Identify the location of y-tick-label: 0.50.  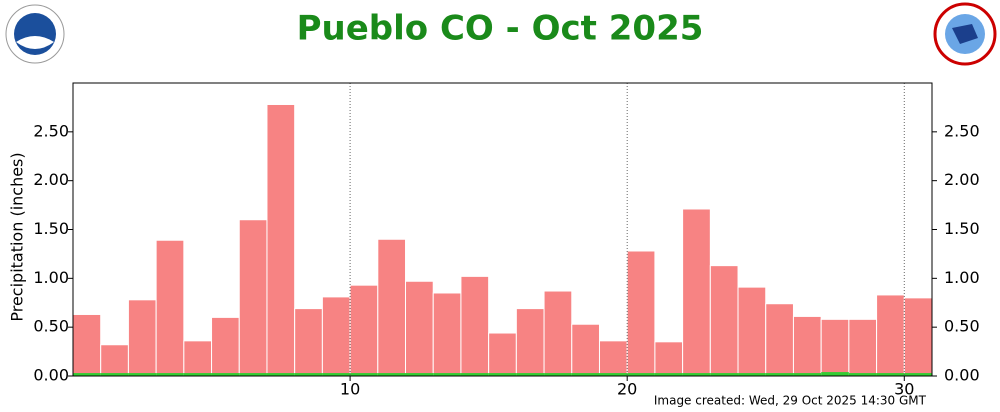
(51, 326).